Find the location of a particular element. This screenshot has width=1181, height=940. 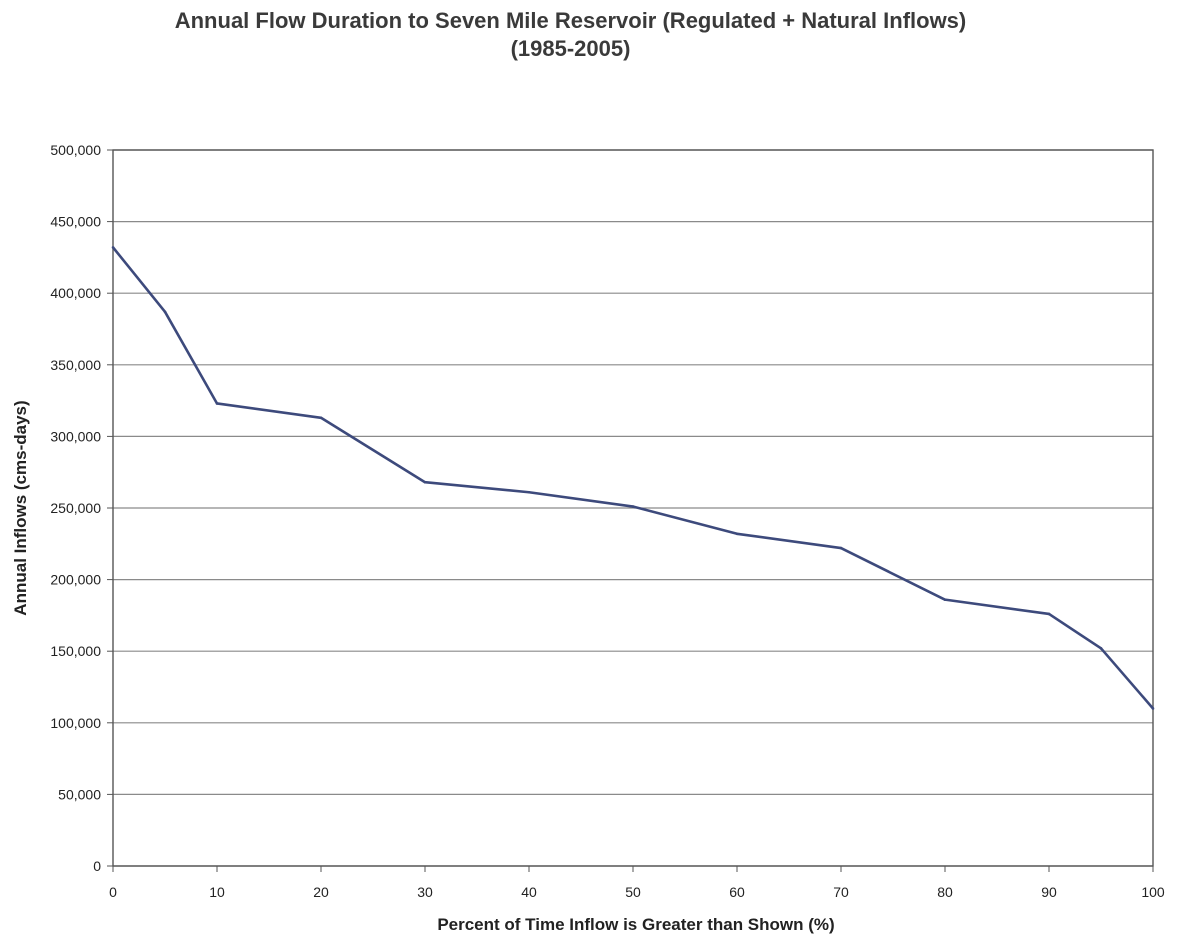

y-axis-label: Annual Inflows (cms-days) is located at coordinates (20, 507).